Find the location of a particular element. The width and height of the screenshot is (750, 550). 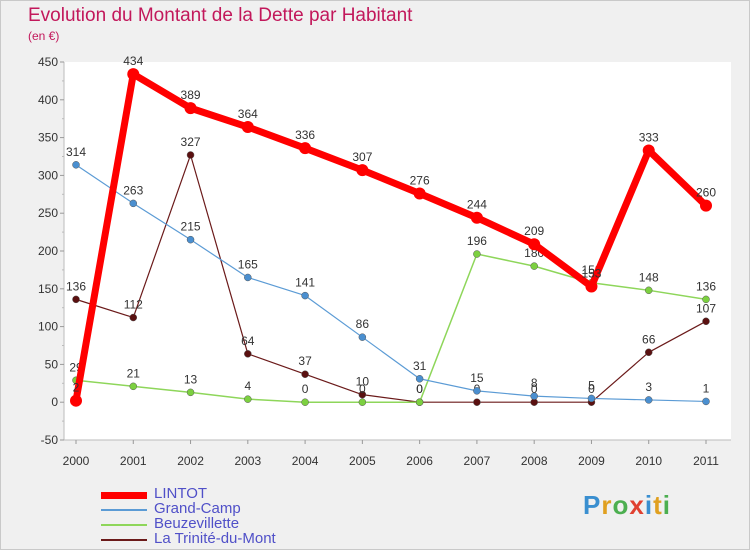

data-label-la-trinite-du-mont: 10 is located at coordinates (363, 382).